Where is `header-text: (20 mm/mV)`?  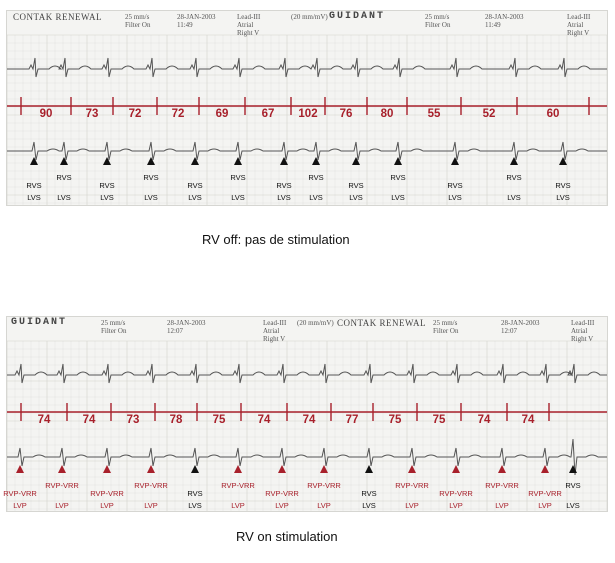 header-text: (20 mm/mV) is located at coordinates (309, 17).